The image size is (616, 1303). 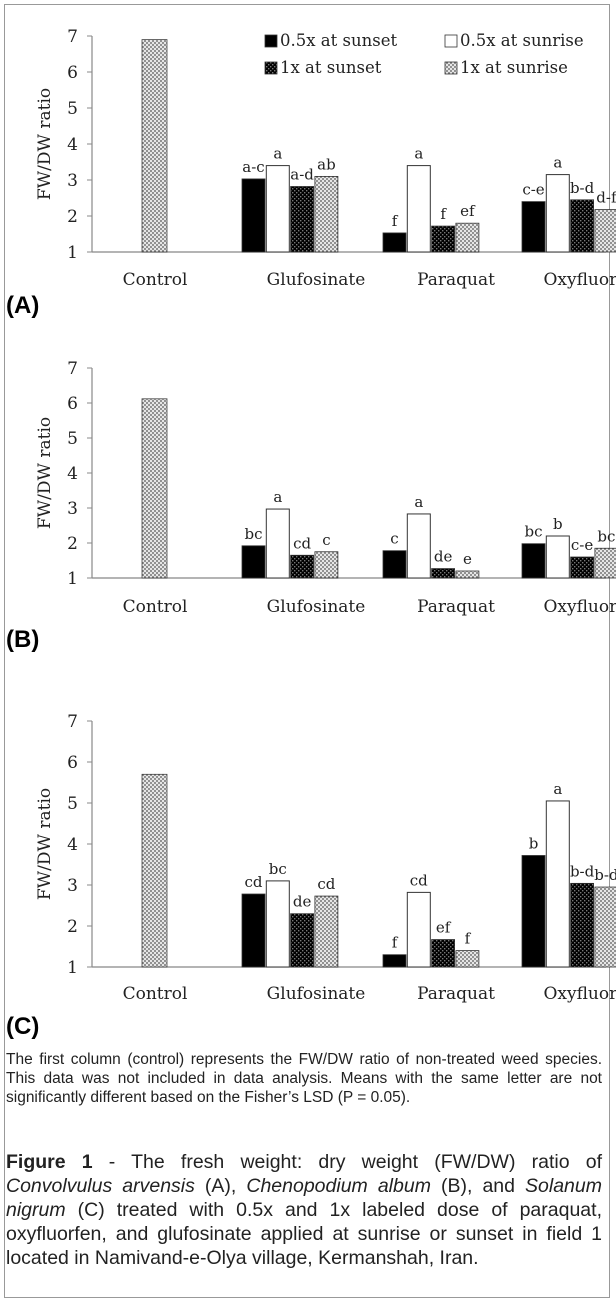 I want to click on significance-letter: f, so click(x=468, y=939).